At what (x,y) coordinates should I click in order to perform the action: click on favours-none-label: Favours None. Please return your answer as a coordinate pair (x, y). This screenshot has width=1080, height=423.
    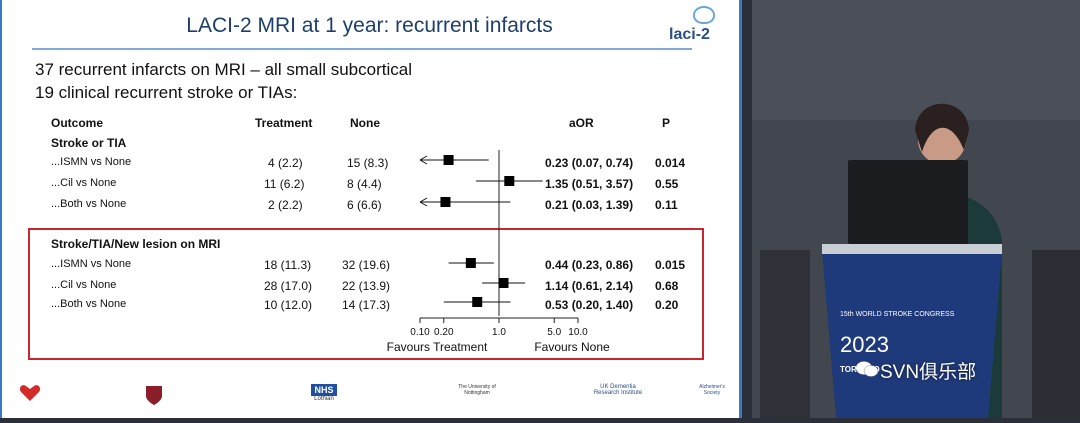
    Looking at the image, I should click on (572, 347).